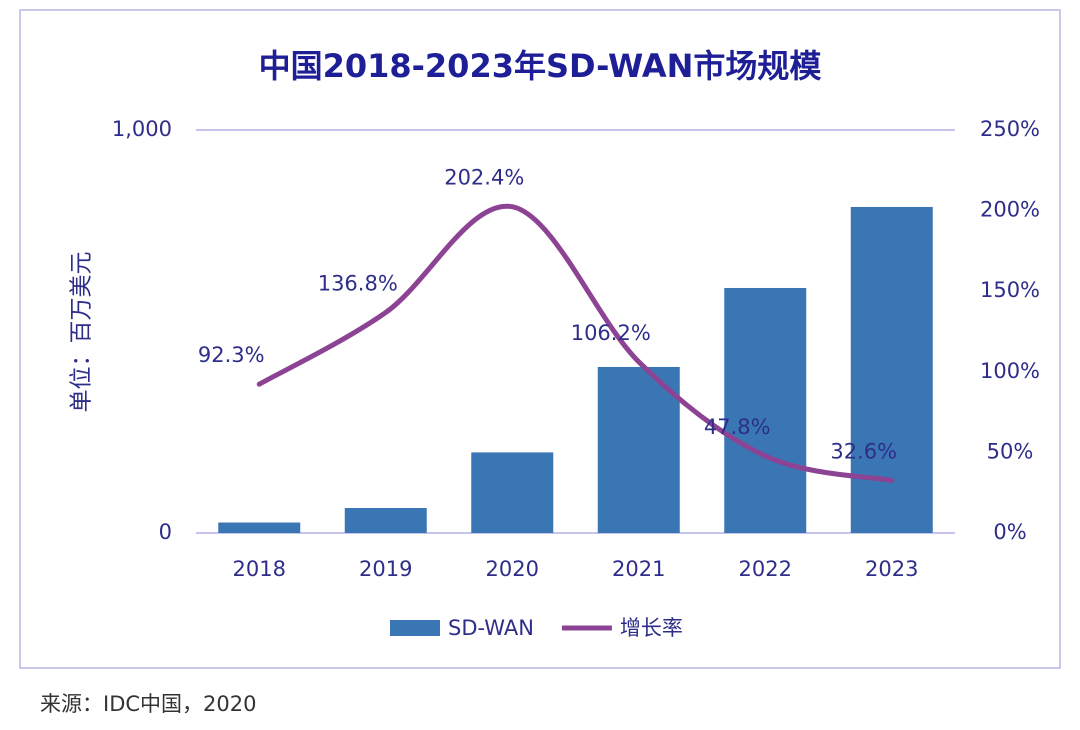  Describe the element at coordinates (142, 129) in the screenshot. I see `y-tick-label: 1,000` at that location.